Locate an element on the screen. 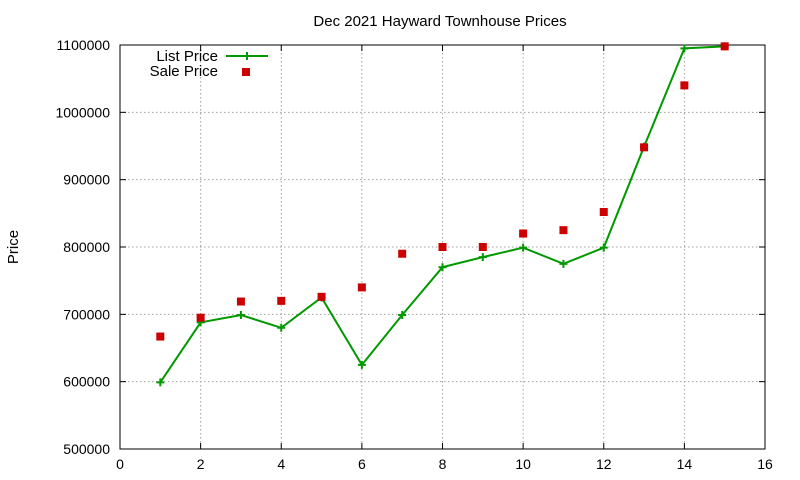  y-tick-label: 1100000 is located at coordinates (84, 45).